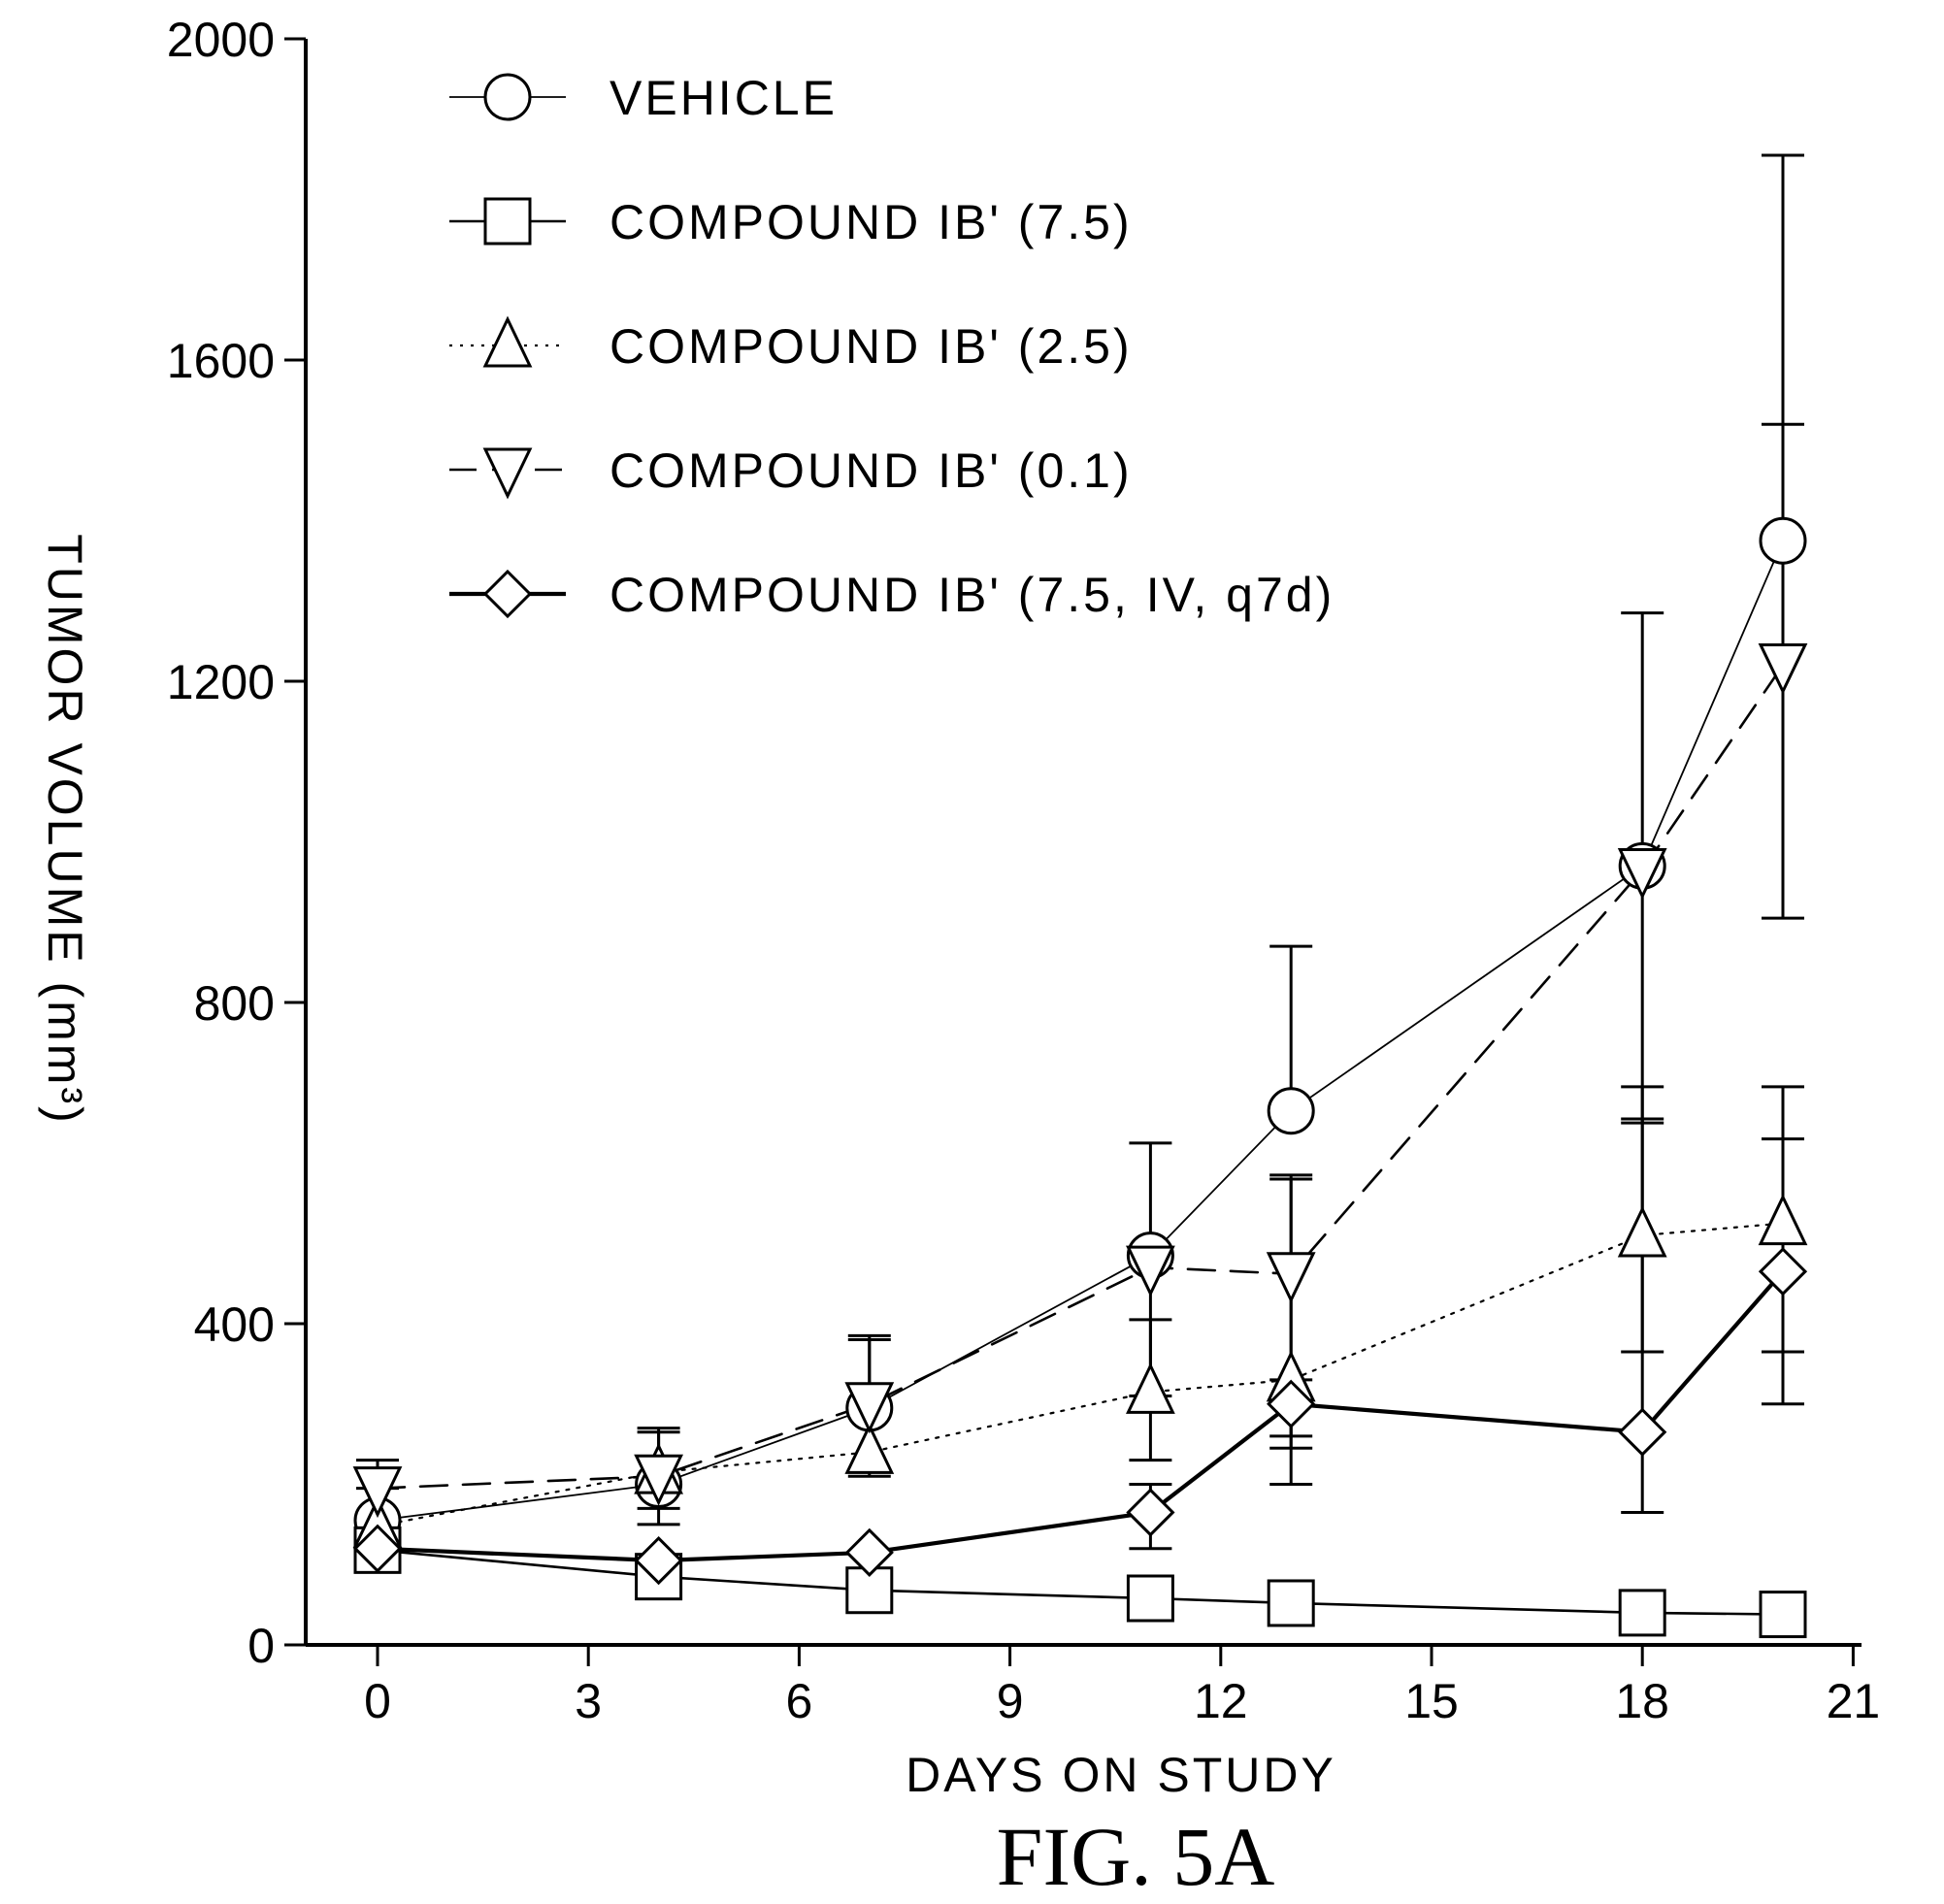  I want to click on x-tick-label: 12, so click(1221, 1701).